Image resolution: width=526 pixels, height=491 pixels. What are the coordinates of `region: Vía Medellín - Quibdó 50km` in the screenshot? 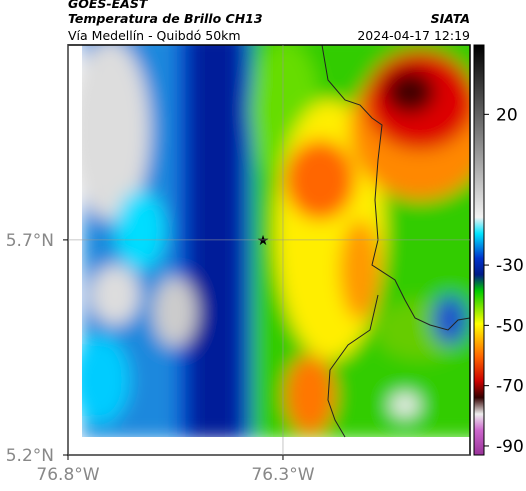 It's located at (154, 35).